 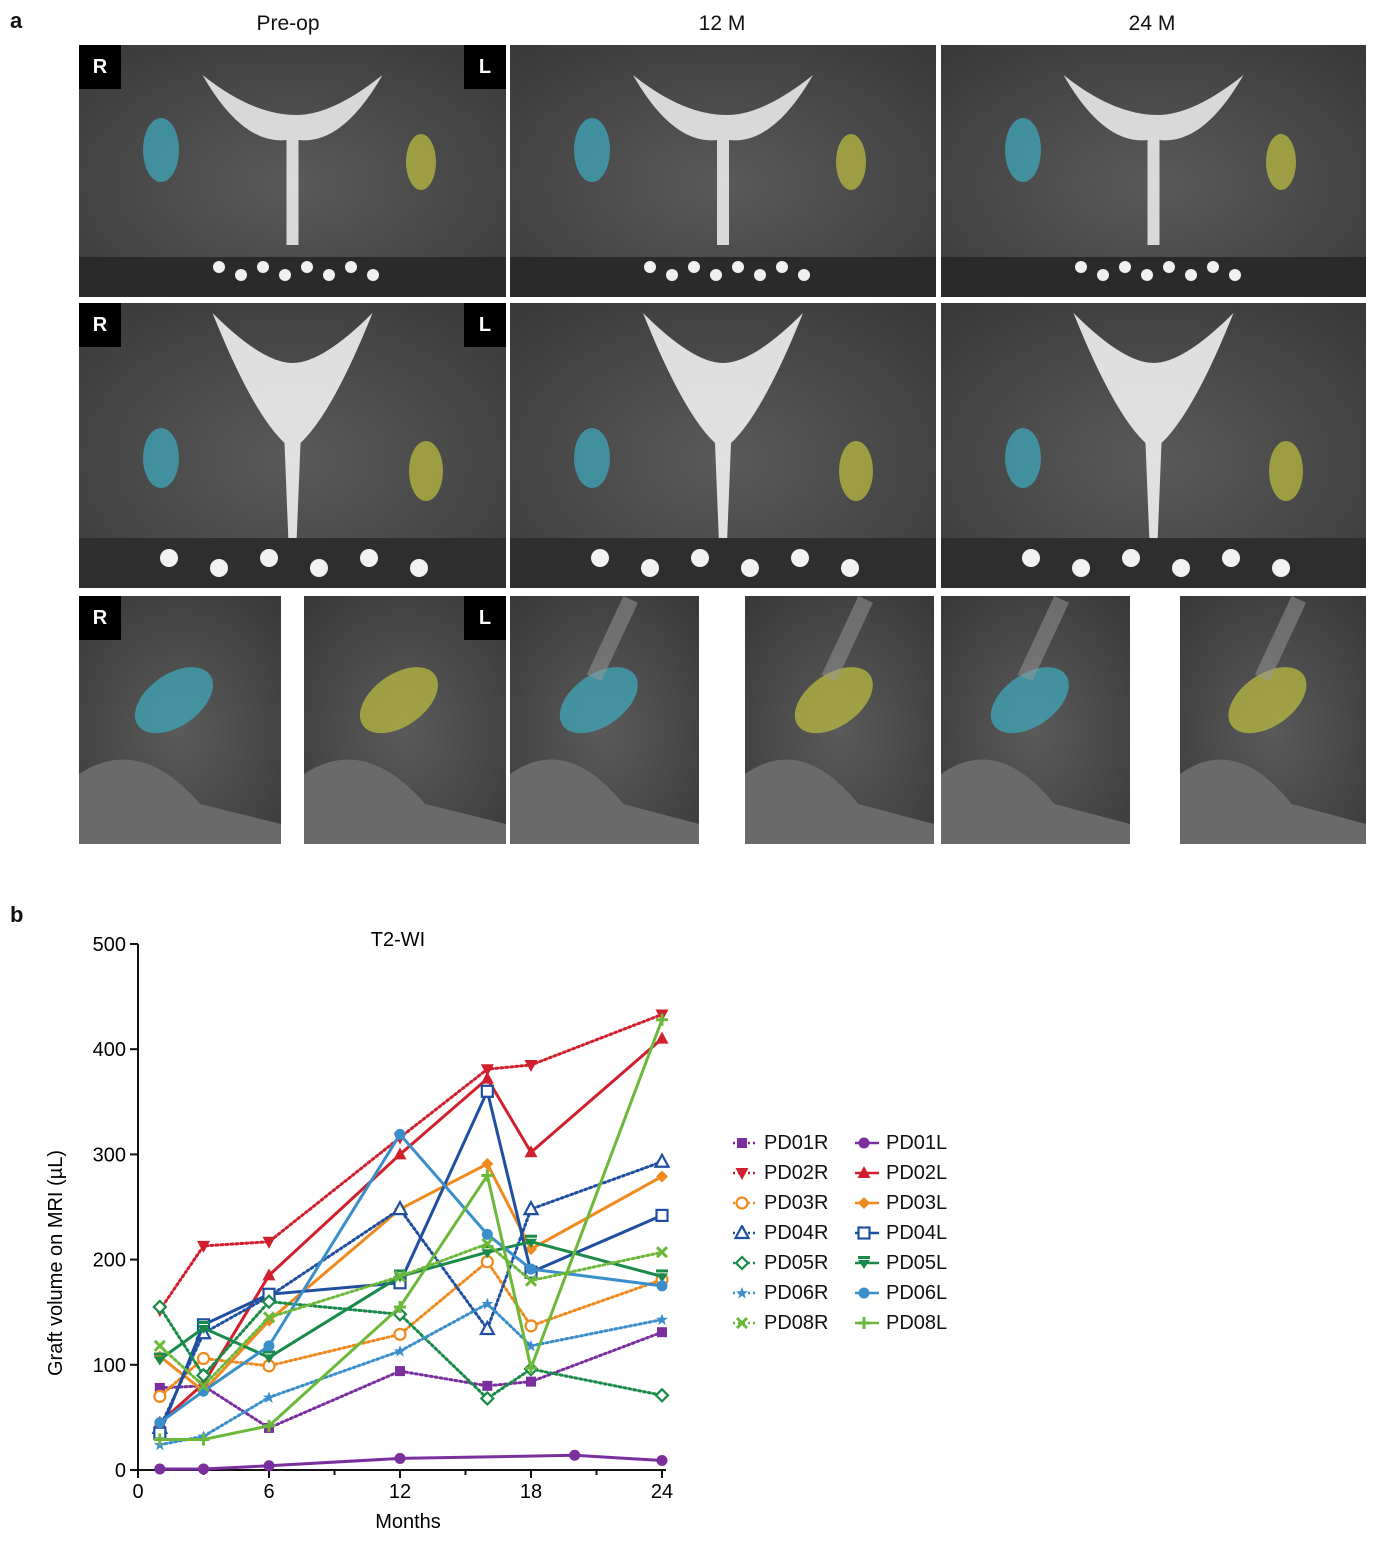 What do you see at coordinates (796, 1262) in the screenshot?
I see `legend-label: PD05R` at bounding box center [796, 1262].